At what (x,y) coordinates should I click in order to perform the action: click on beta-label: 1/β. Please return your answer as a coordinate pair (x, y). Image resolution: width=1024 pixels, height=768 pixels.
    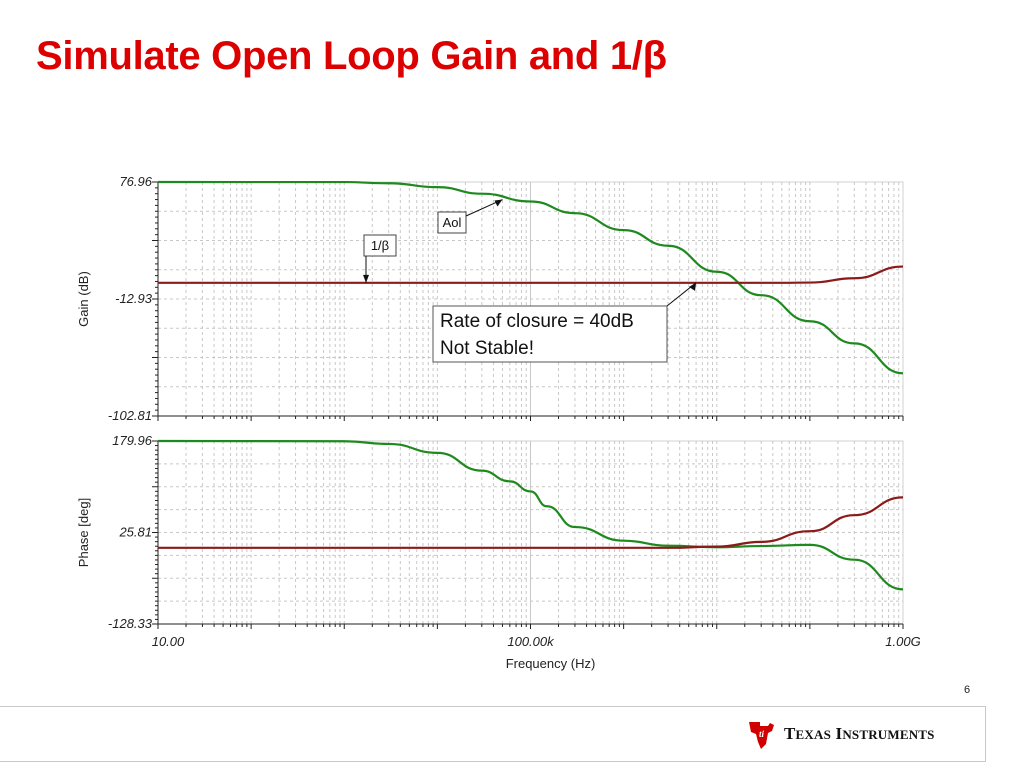
    Looking at the image, I should click on (380, 245).